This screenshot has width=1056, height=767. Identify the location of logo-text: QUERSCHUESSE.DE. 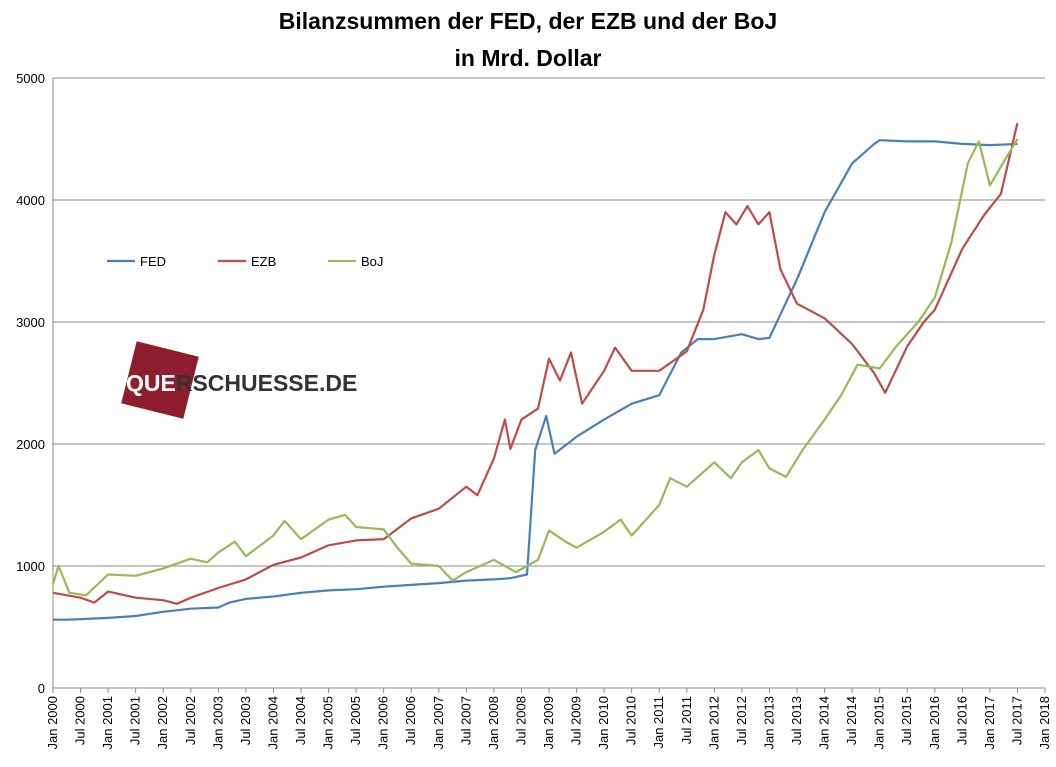
(241, 383).